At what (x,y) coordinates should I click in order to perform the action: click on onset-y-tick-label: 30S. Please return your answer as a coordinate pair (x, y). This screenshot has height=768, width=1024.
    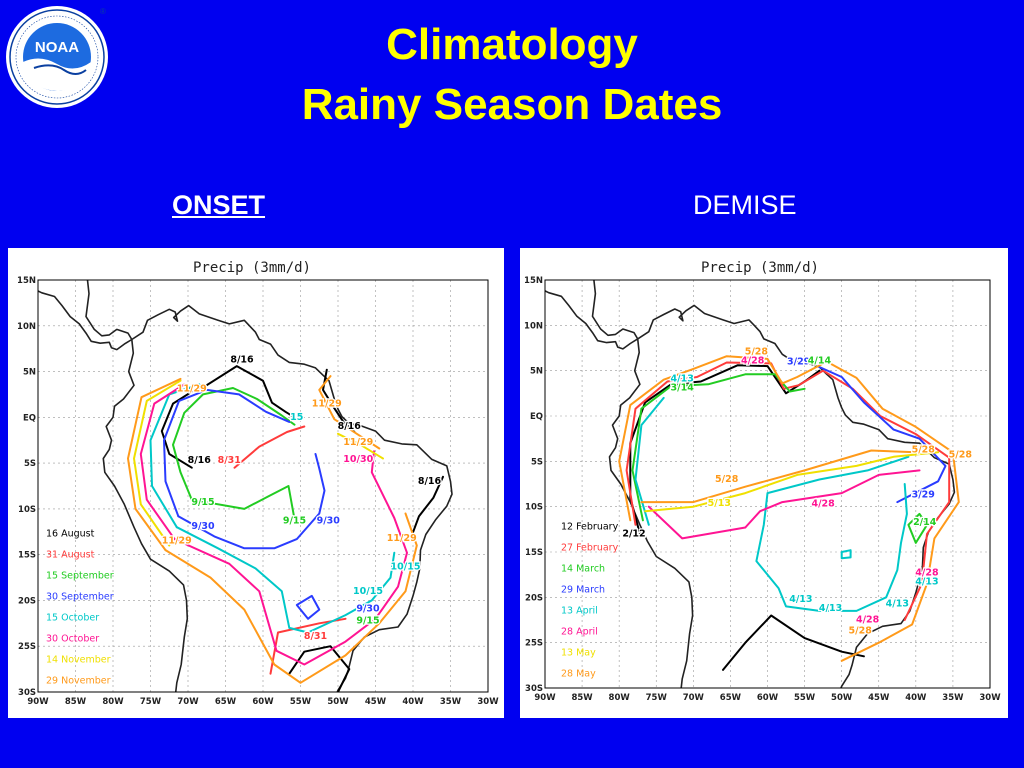
    Looking at the image, I should click on (27, 693).